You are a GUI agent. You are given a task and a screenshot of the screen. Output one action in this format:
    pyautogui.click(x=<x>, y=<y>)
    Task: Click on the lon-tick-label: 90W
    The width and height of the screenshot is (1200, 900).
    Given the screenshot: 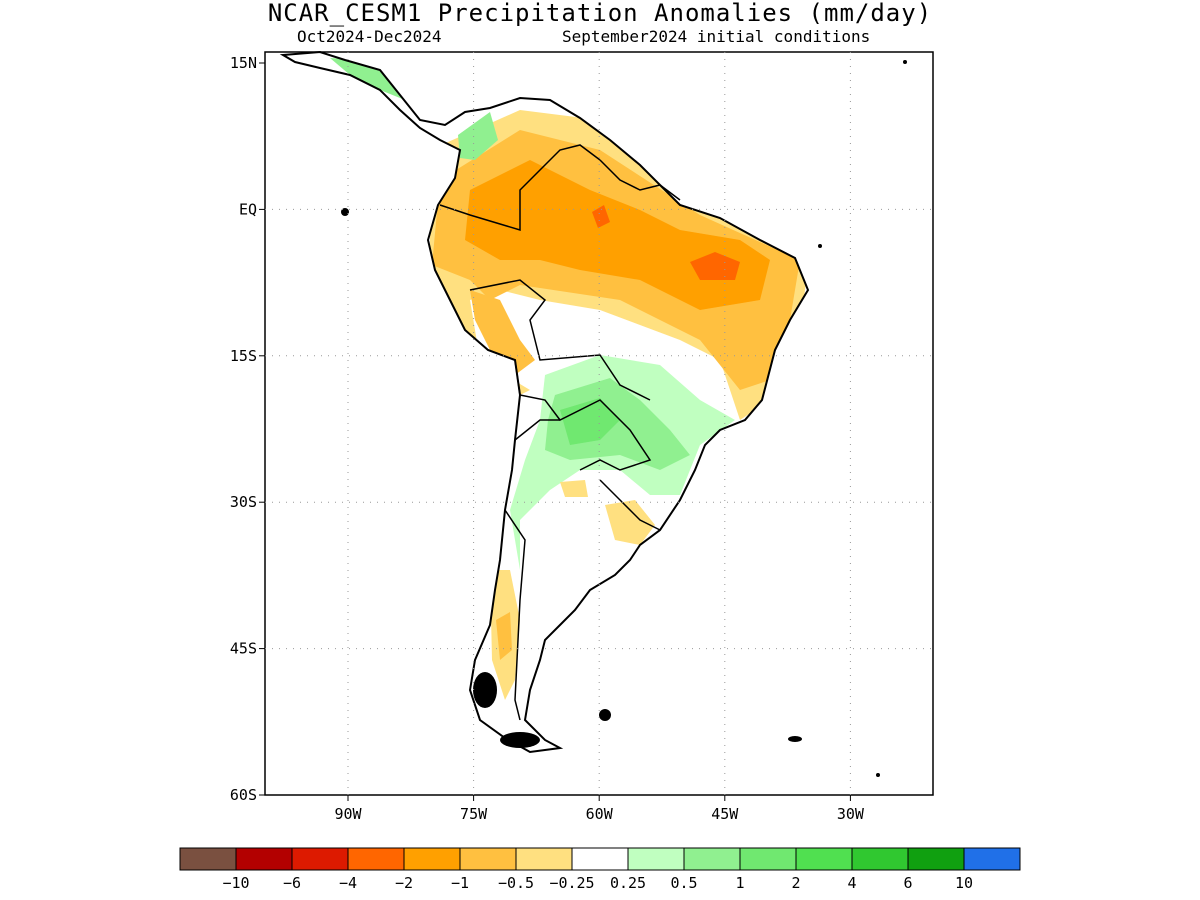 What is the action you would take?
    pyautogui.click(x=348, y=814)
    